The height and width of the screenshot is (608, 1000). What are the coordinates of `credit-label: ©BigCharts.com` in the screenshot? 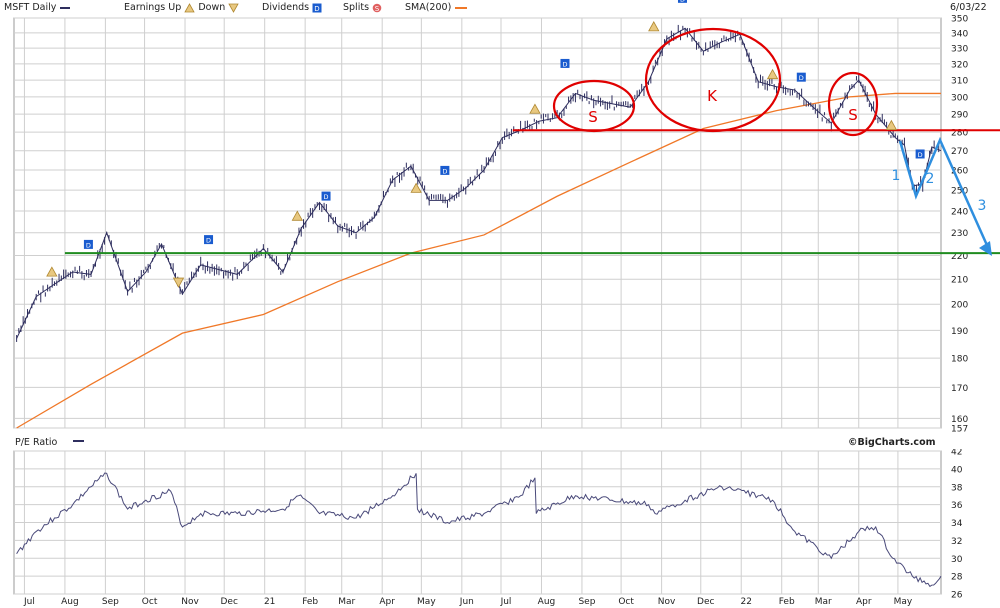 It's located at (892, 442).